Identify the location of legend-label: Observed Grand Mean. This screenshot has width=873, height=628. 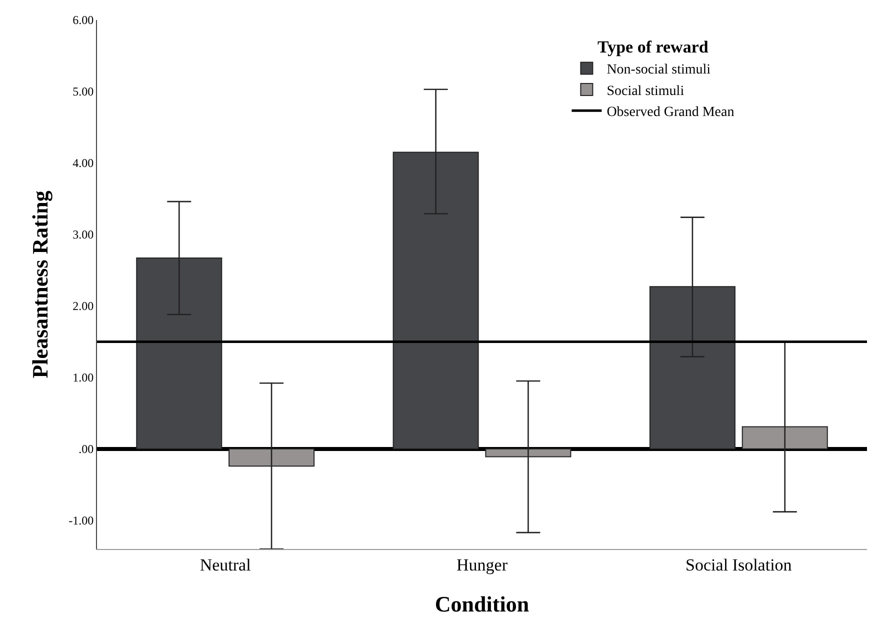
(670, 112).